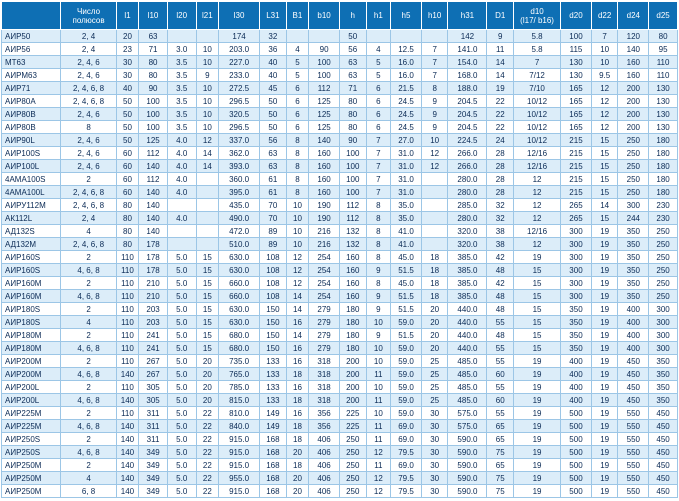 The height and width of the screenshot is (501, 679). I want to click on table-cell: 11, so click(378, 426).